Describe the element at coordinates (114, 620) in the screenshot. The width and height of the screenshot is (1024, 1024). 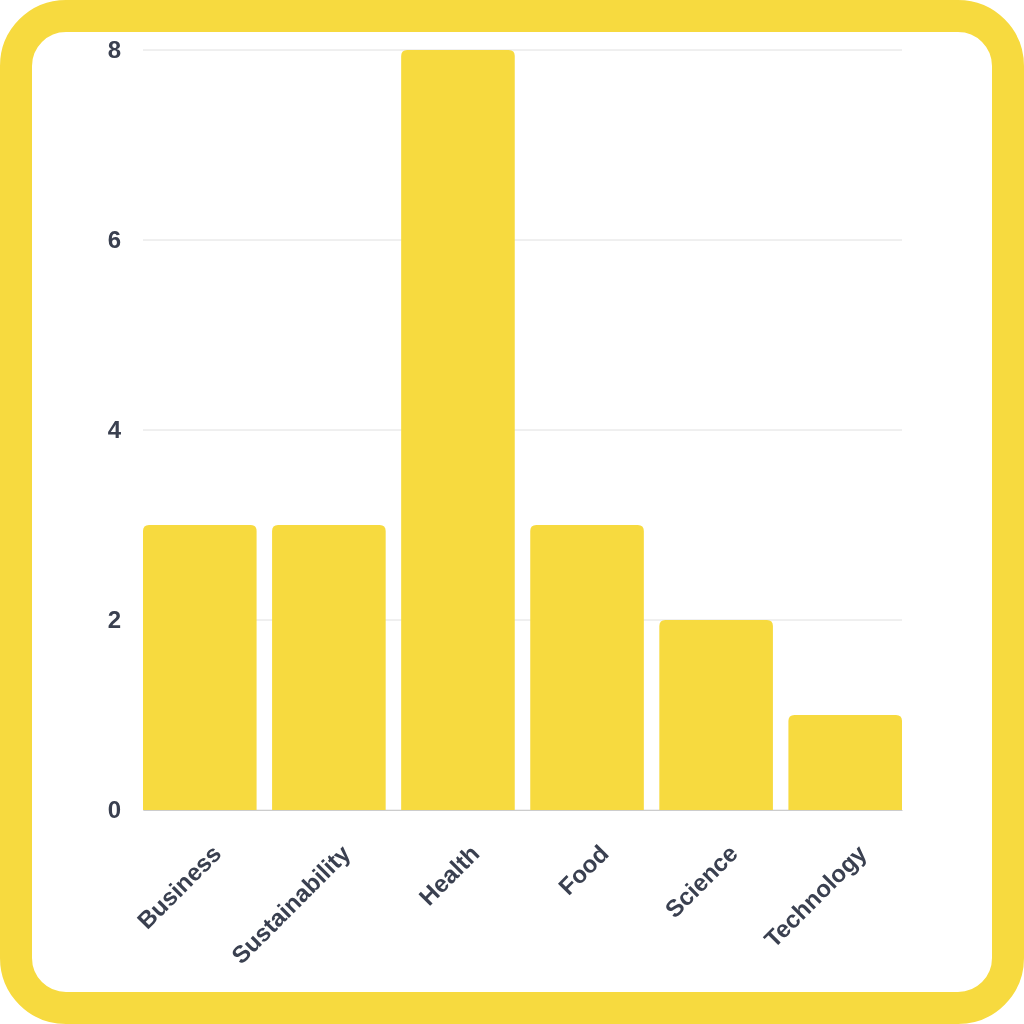
I see `y-tick-label: 2` at that location.